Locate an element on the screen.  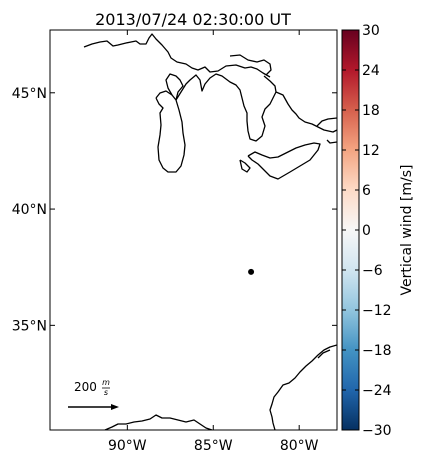
reference-vector: 200 m s is located at coordinates (93, 394).